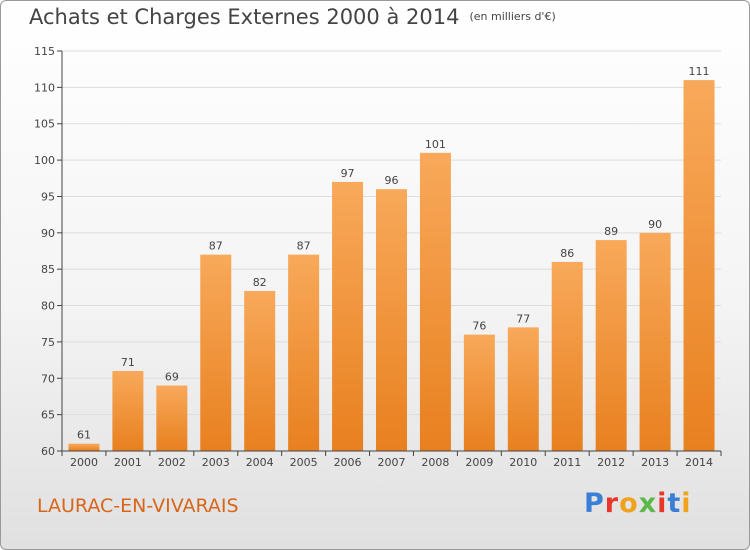 The width and height of the screenshot is (750, 550). Describe the element at coordinates (44, 124) in the screenshot. I see `ytick-label-105: 105` at that location.